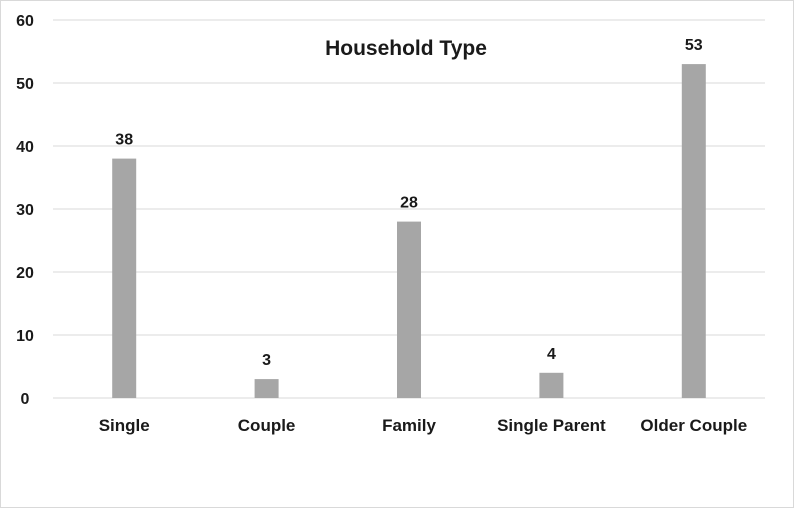  What do you see at coordinates (25, 147) in the screenshot?
I see `y-tick-label: 40` at bounding box center [25, 147].